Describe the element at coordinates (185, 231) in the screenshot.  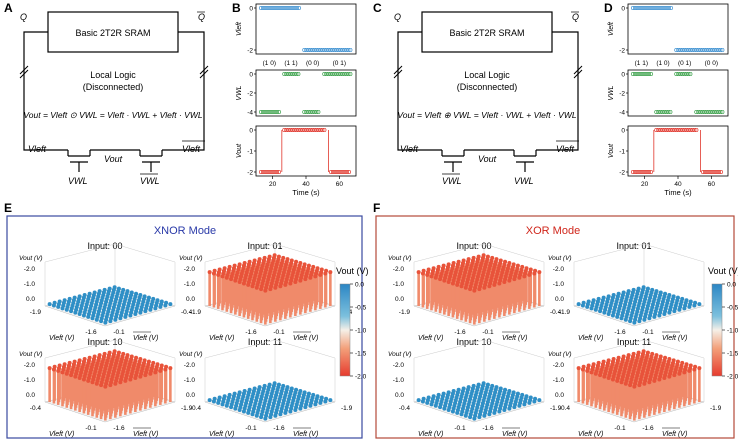
I see `panel-e-mode: XNOR Mode` at that location.